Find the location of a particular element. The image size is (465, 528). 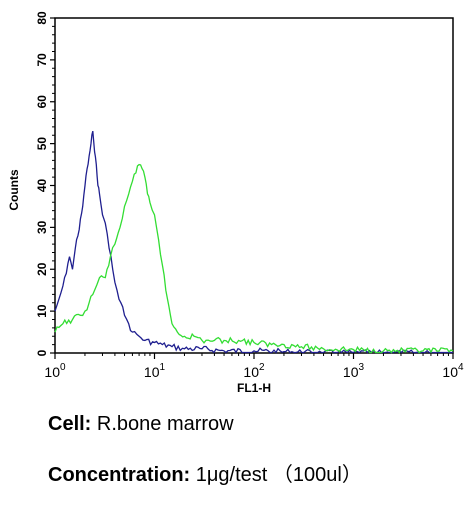

y-tick-label: 60 is located at coordinates (42, 102).